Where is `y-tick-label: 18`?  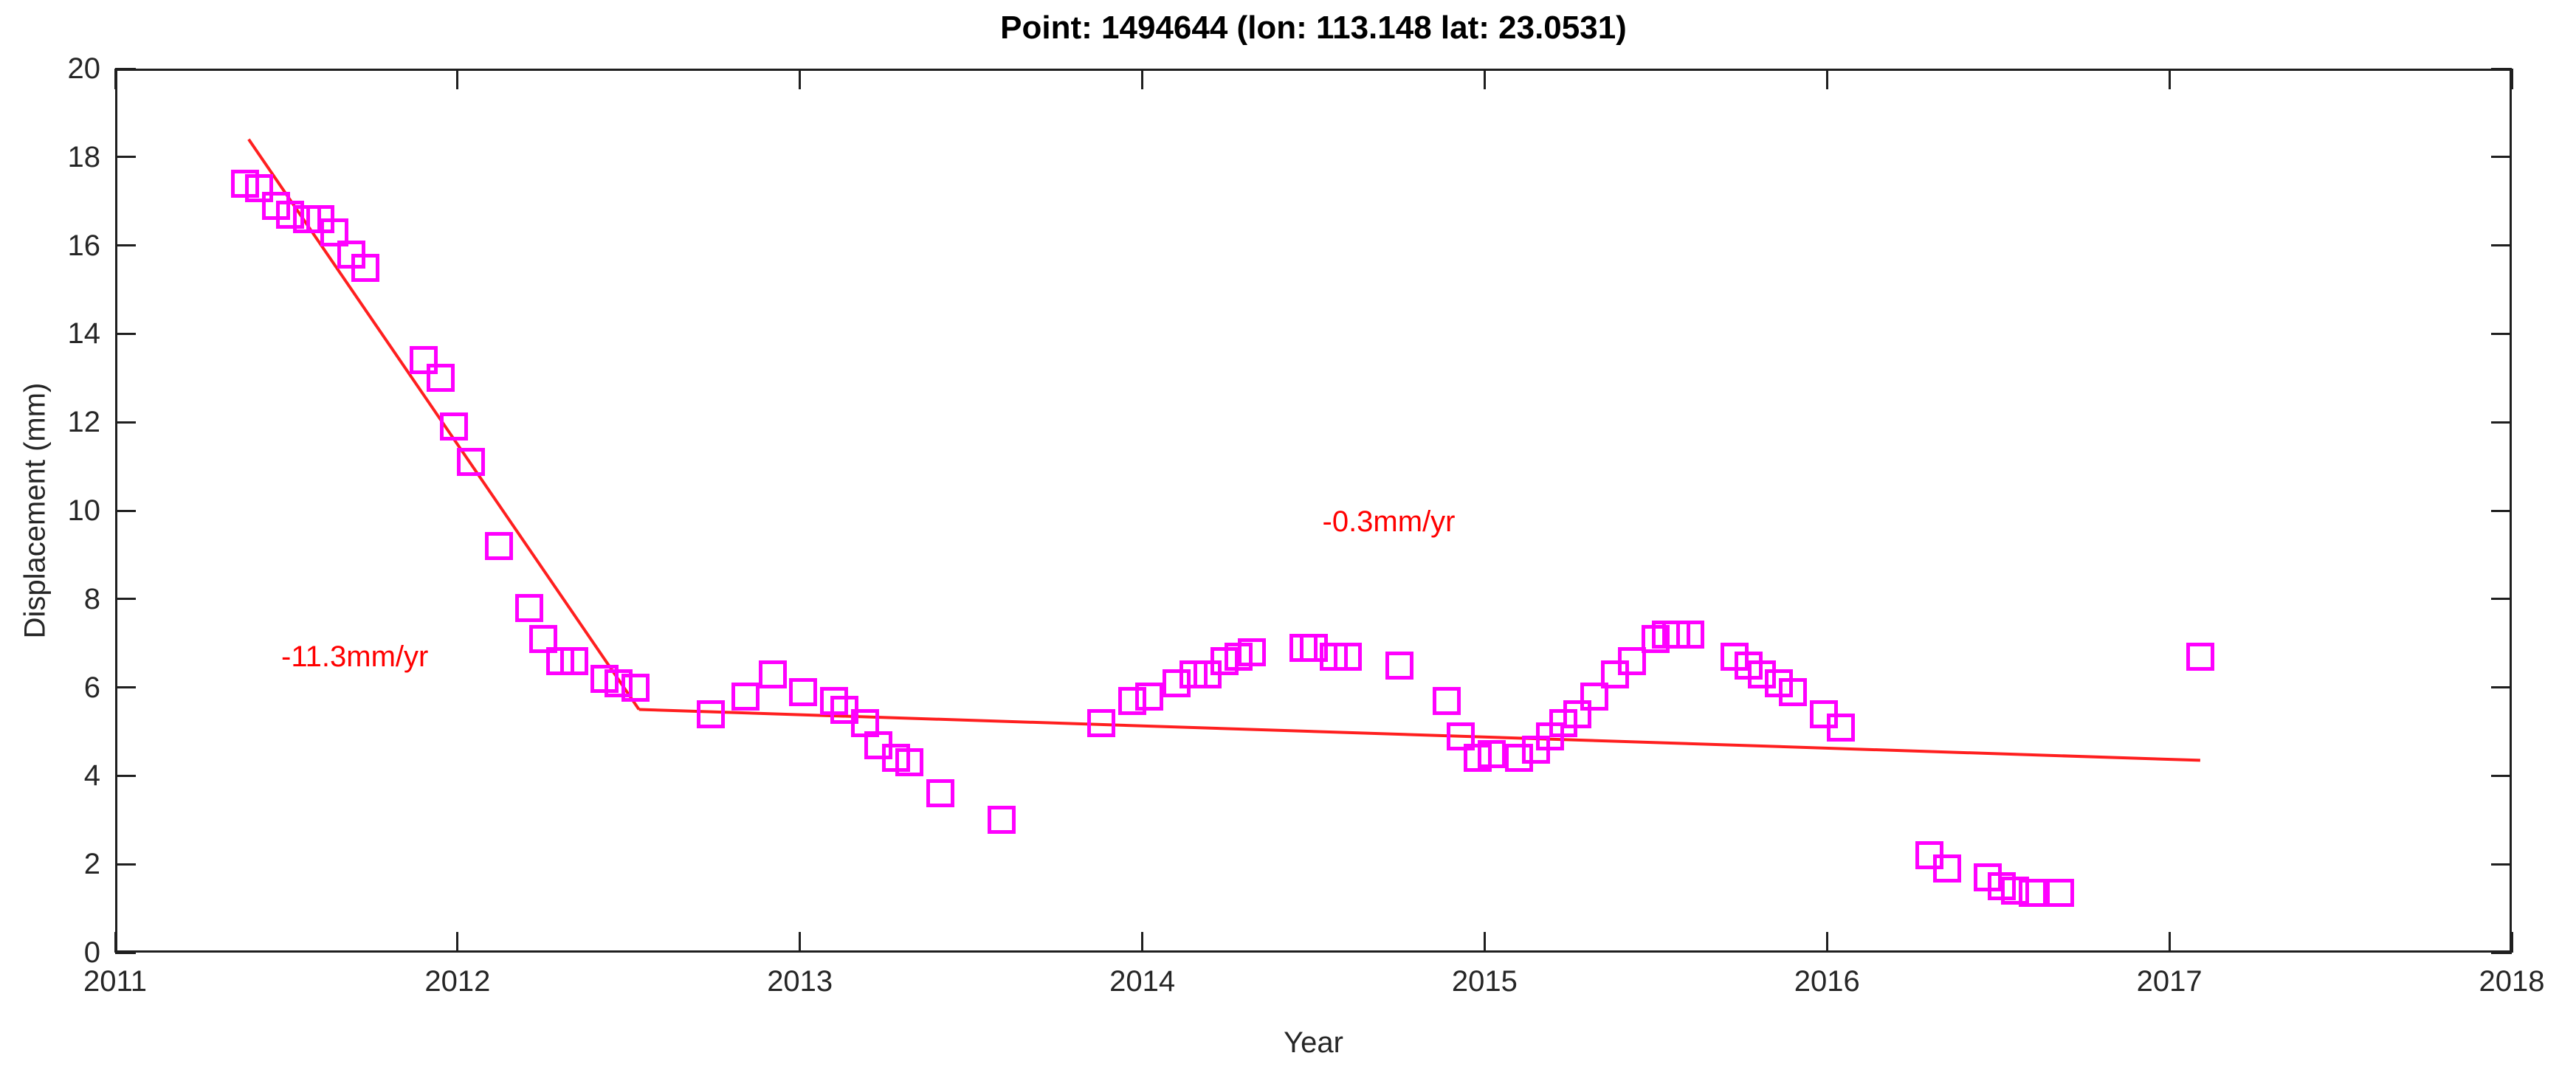
y-tick-label: 18 is located at coordinates (84, 156).